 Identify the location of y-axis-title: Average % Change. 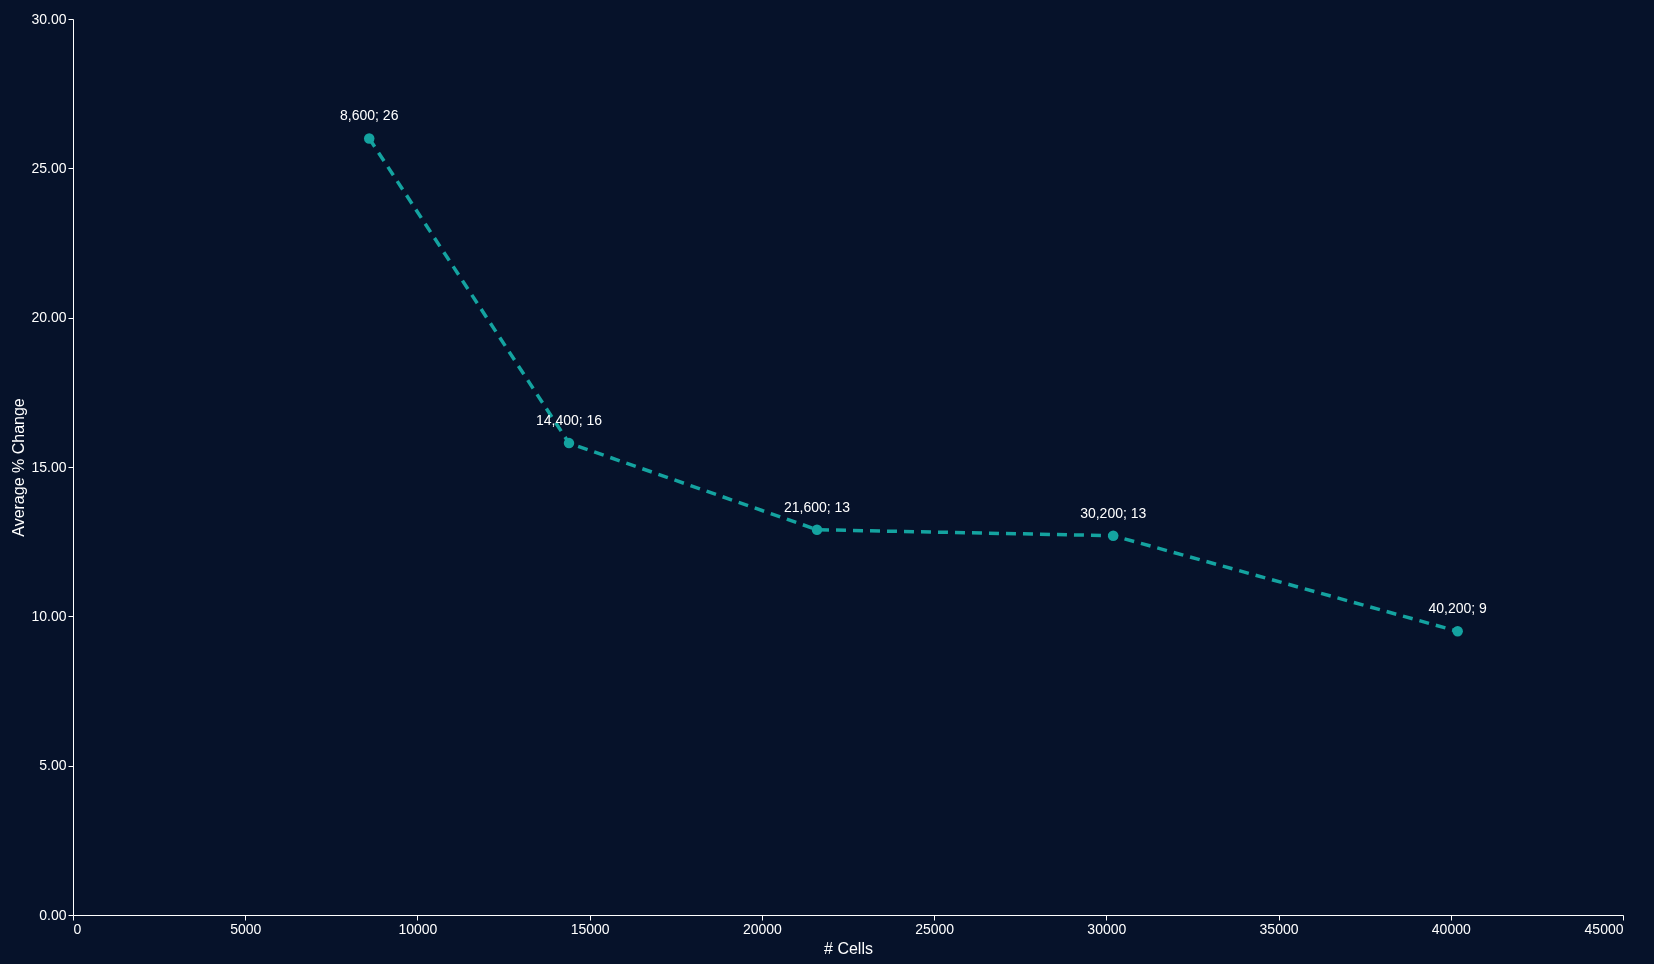
(19, 467).